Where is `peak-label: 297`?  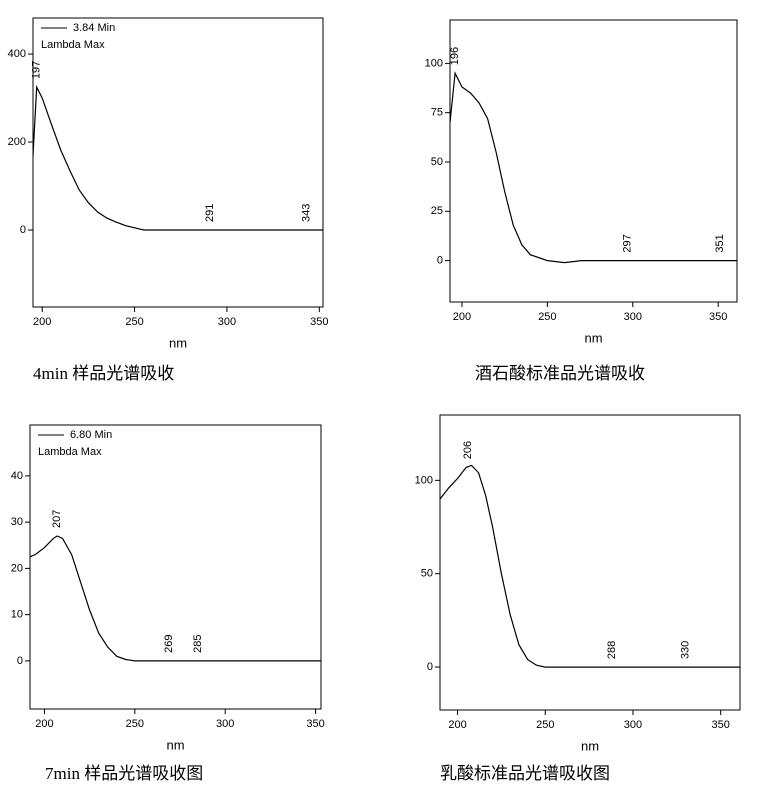 peak-label: 297 is located at coordinates (628, 243).